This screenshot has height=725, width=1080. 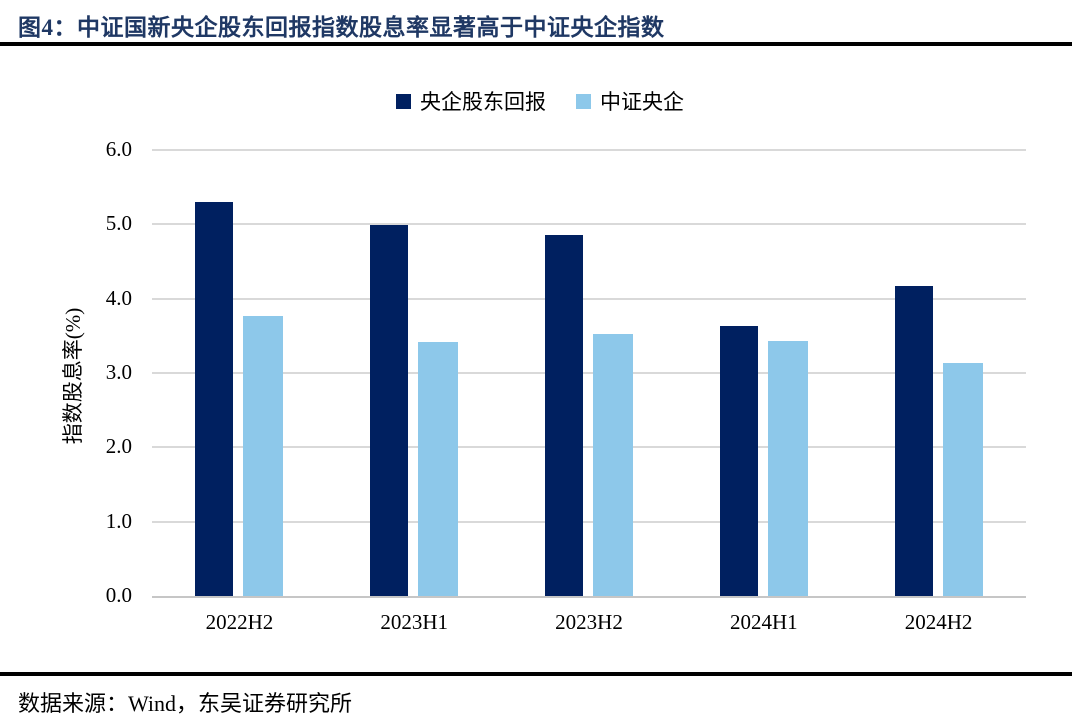 What do you see at coordinates (438, 468) in the screenshot?
I see `bar-中证央企-2023H1` at bounding box center [438, 468].